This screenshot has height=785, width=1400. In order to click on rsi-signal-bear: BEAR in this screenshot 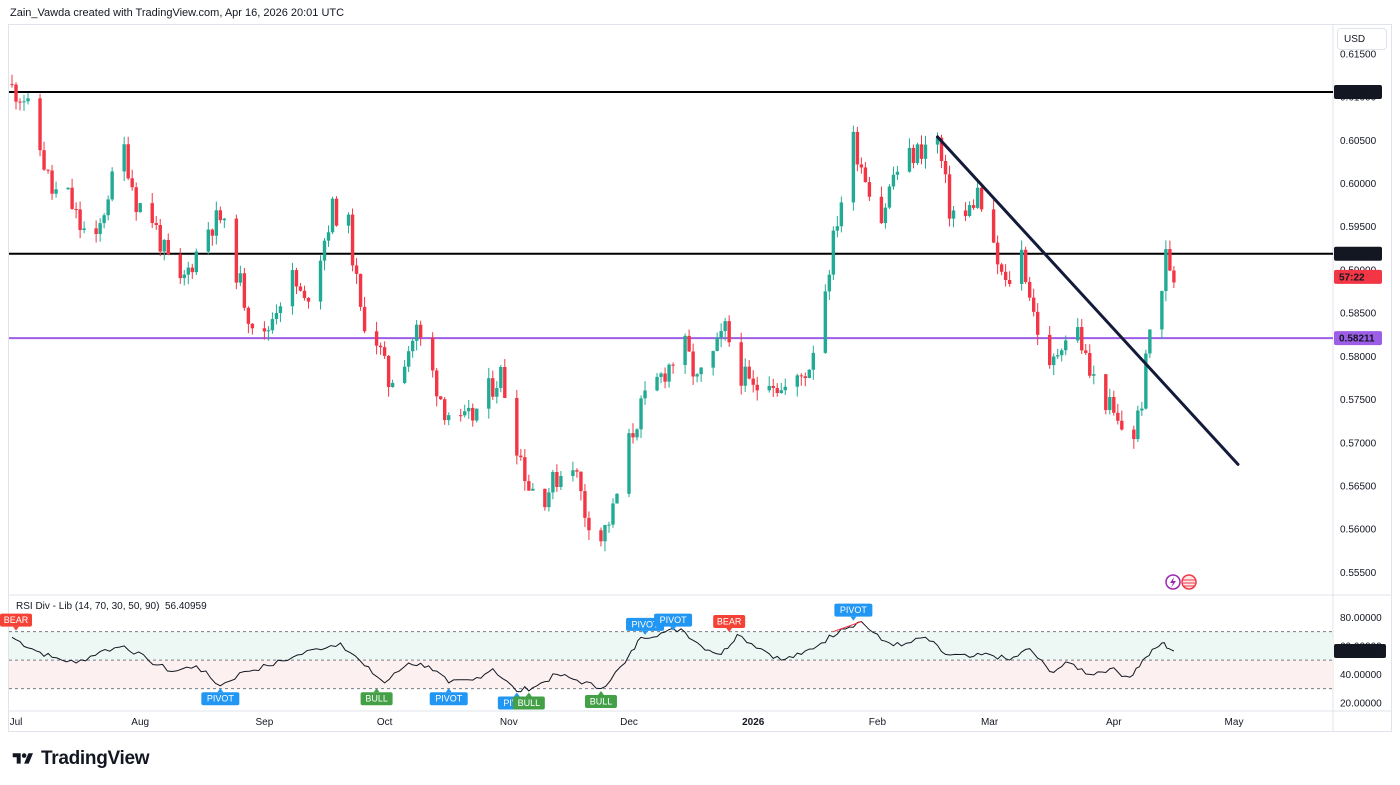, I will do `click(16, 622)`.